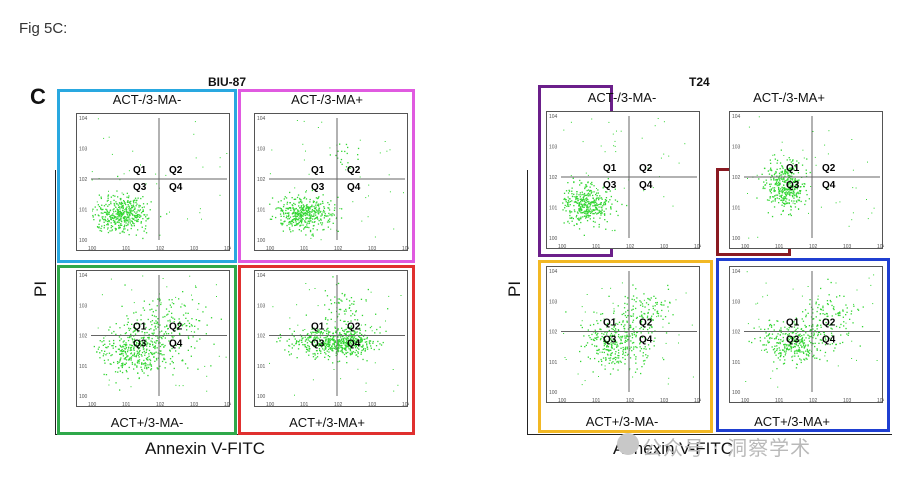 The image size is (920, 482). What do you see at coordinates (83, 150) in the screenshot?
I see `y-tick-label: 103` at bounding box center [83, 150].